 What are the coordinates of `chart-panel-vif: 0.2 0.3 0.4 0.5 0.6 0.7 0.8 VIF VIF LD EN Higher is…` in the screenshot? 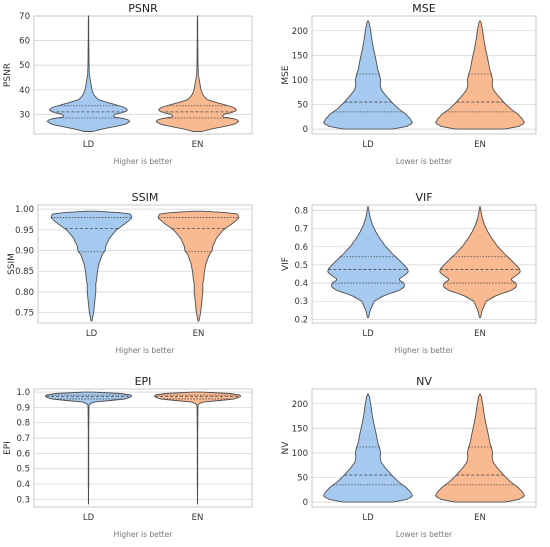 It's located at (409, 273).